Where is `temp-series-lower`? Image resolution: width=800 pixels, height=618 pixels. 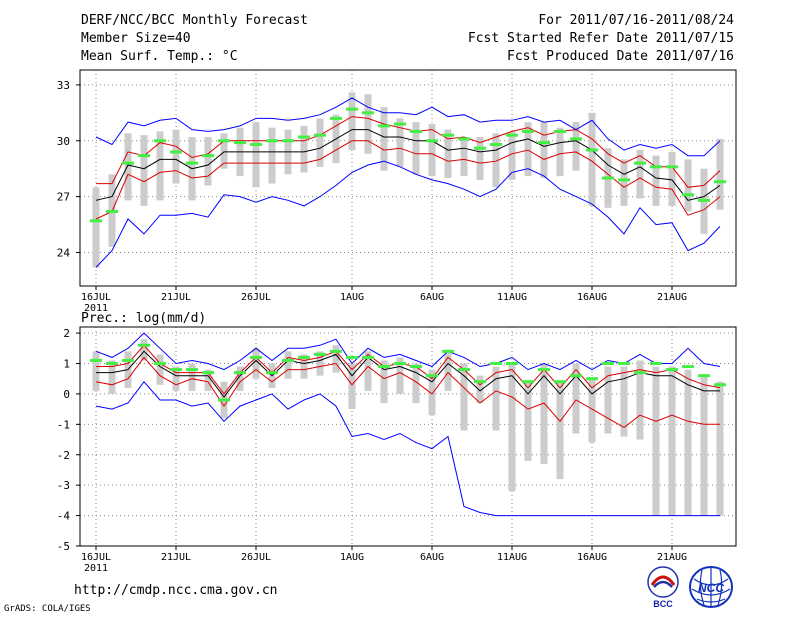
temp-series-lower is located at coordinates (408, 180).